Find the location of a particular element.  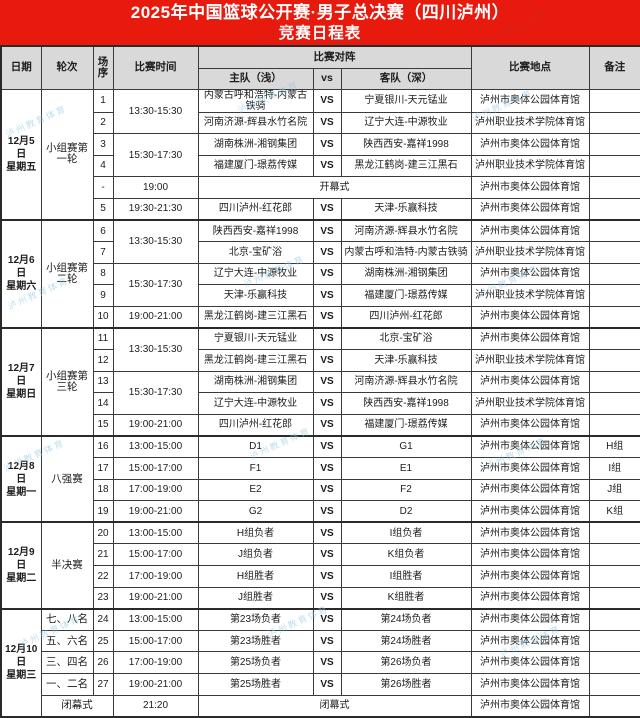

home-team-cell: 天津-乐赢科技 is located at coordinates (255, 295).